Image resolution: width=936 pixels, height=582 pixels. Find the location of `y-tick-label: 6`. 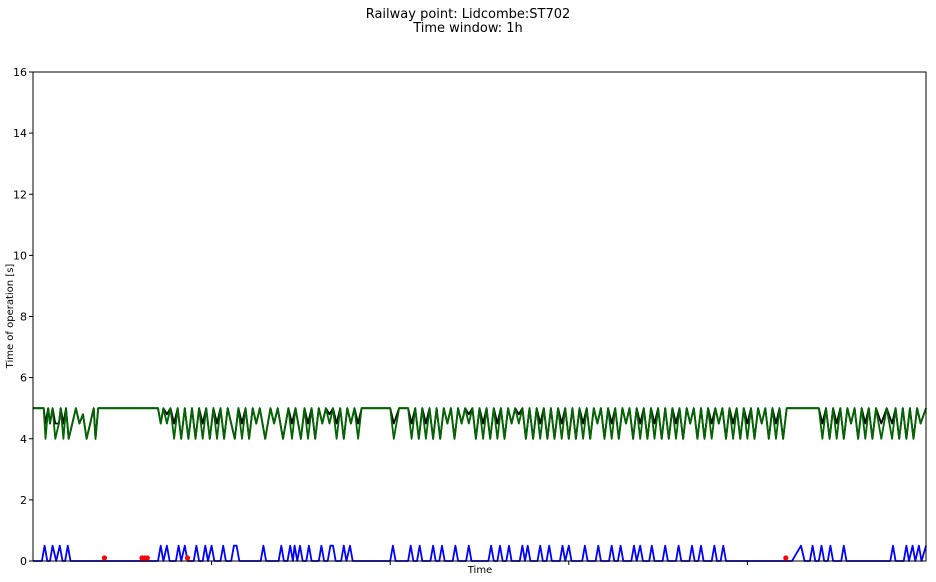

y-tick-label: 6 is located at coordinates (23, 378).